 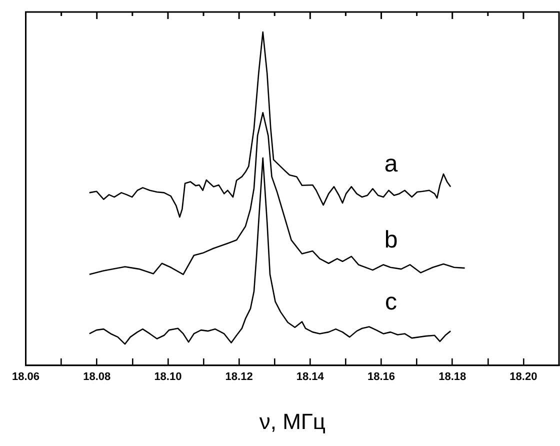 I want to click on series-label: a, so click(x=391, y=164).